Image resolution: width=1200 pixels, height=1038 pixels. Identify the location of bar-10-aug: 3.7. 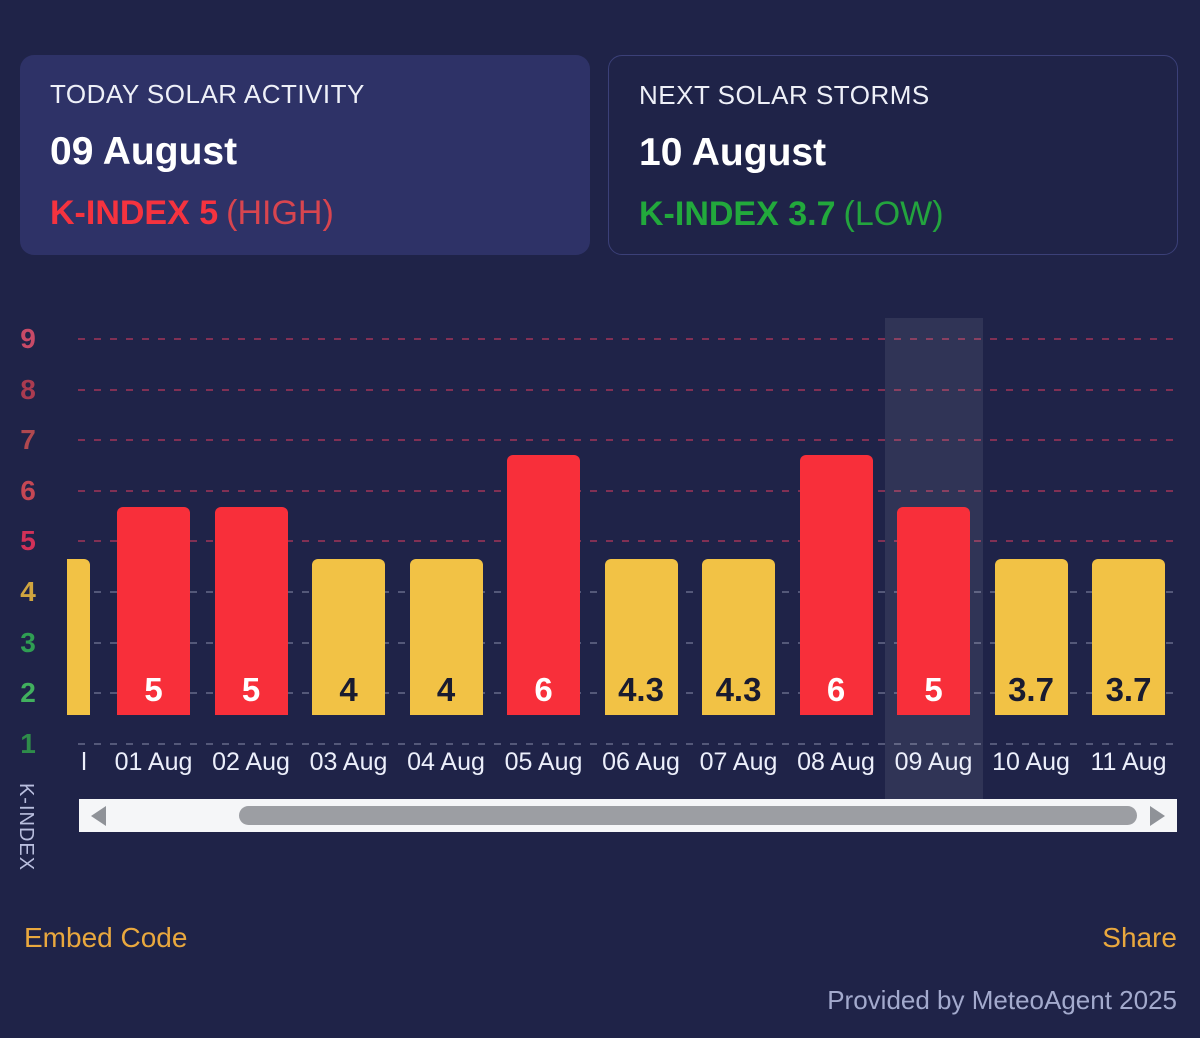
(1031, 637).